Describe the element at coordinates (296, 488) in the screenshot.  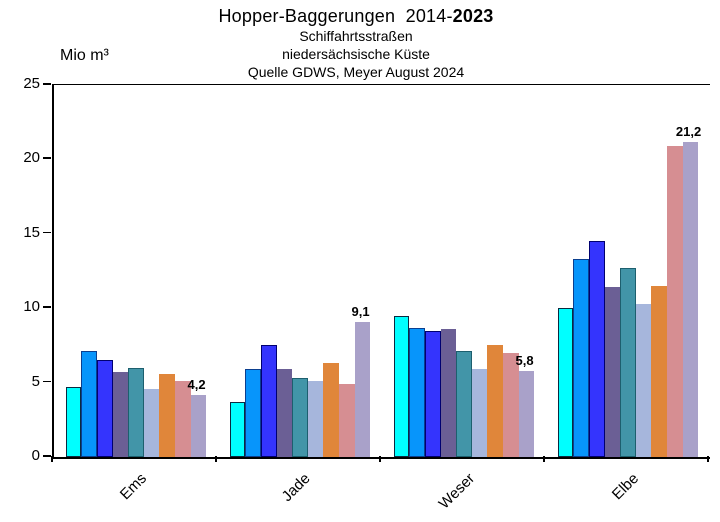
I see `x-axis-label-jade: Jade` at that location.